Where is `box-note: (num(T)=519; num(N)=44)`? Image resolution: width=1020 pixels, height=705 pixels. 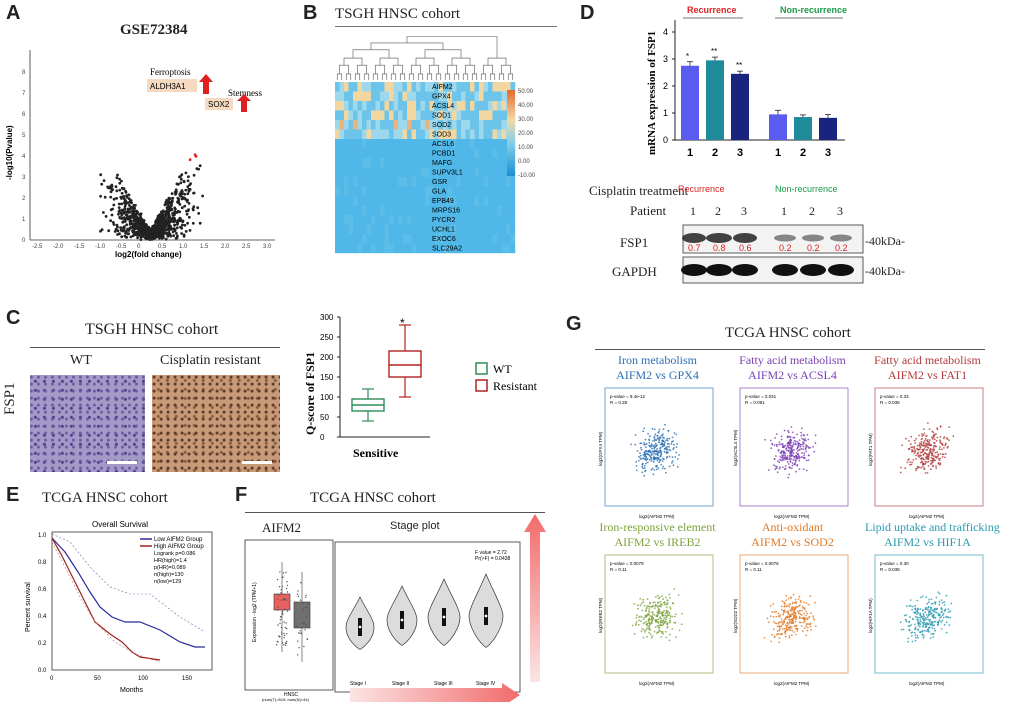
box-note: (num(T)=519; num(N)=44) is located at coordinates (286, 699).